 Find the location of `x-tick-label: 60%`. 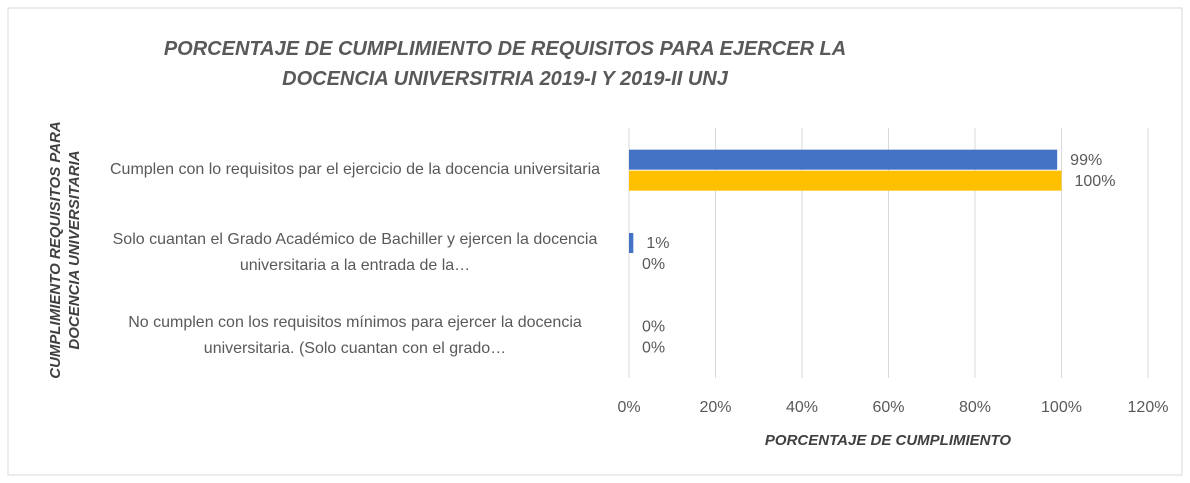

x-tick-label: 60% is located at coordinates (888, 407).